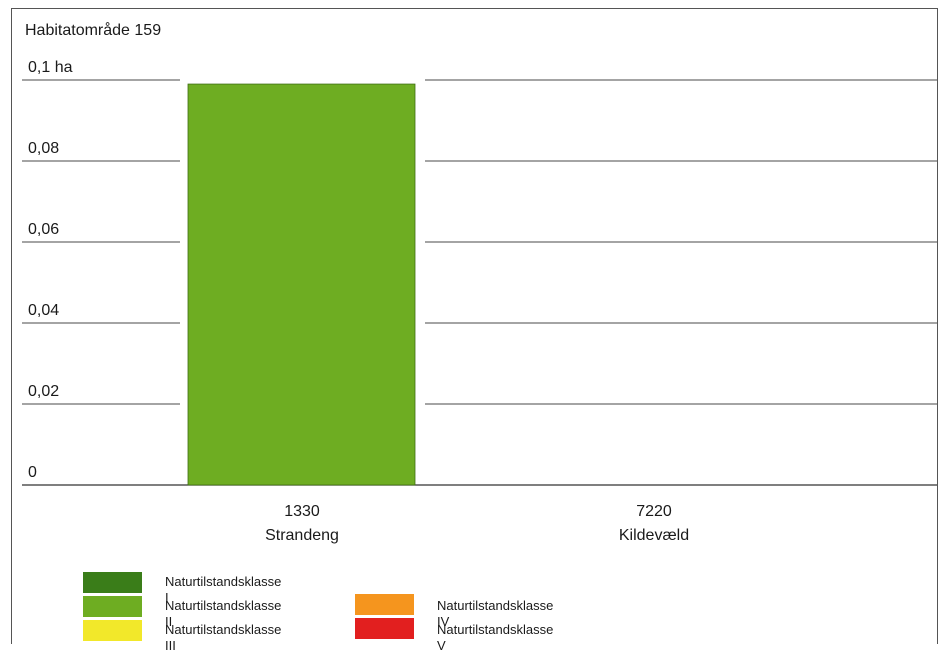 The height and width of the screenshot is (654, 941). What do you see at coordinates (384, 628) in the screenshot?
I see `legend-swatch-klasse-v` at bounding box center [384, 628].